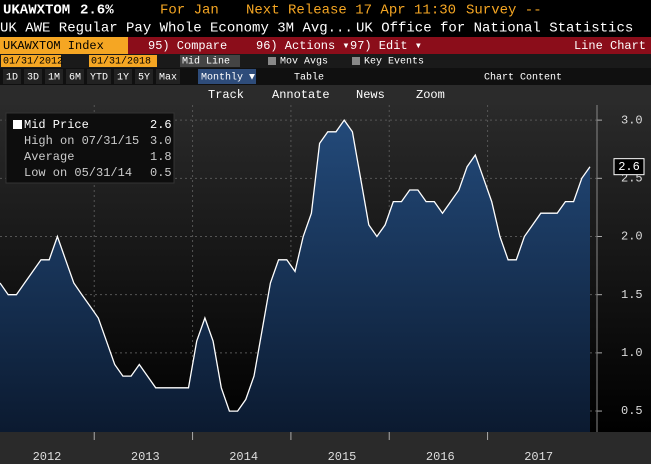 The width and height of the screenshot is (651, 464). Describe the element at coordinates (56, 125) in the screenshot. I see `legend-label: Mid Price` at that location.